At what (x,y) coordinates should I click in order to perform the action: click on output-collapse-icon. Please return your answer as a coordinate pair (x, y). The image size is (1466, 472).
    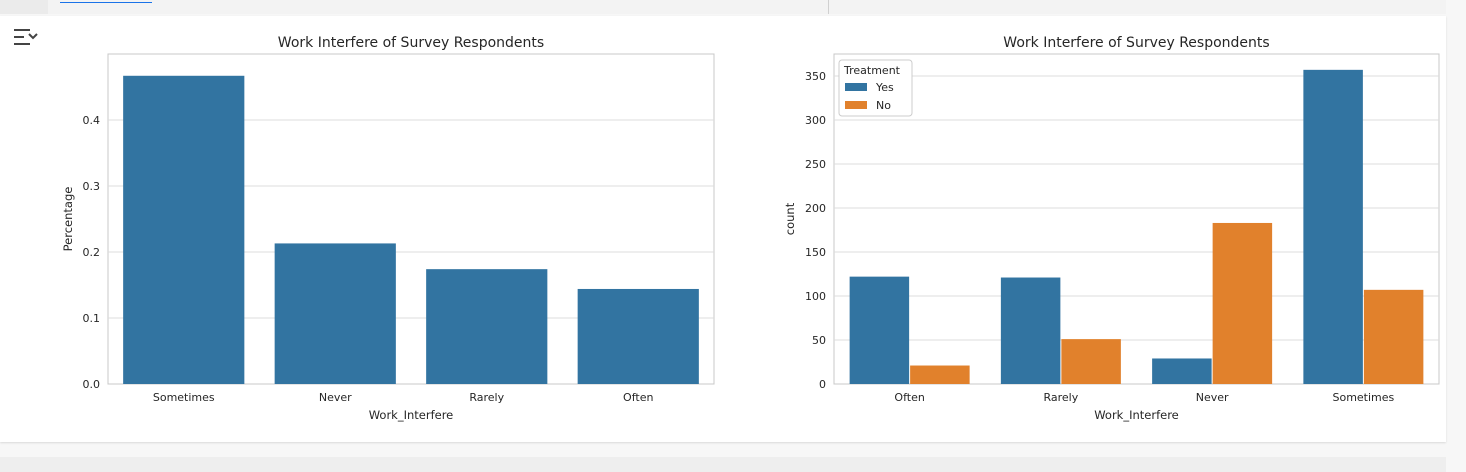
    Looking at the image, I should click on (25, 38).